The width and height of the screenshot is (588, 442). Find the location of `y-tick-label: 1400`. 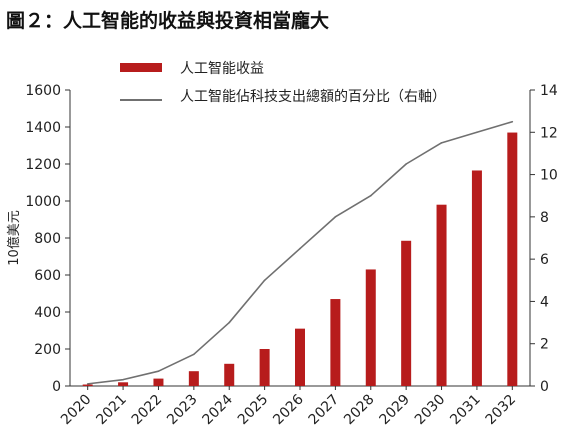

y-tick-label: 1400 is located at coordinates (43, 128).